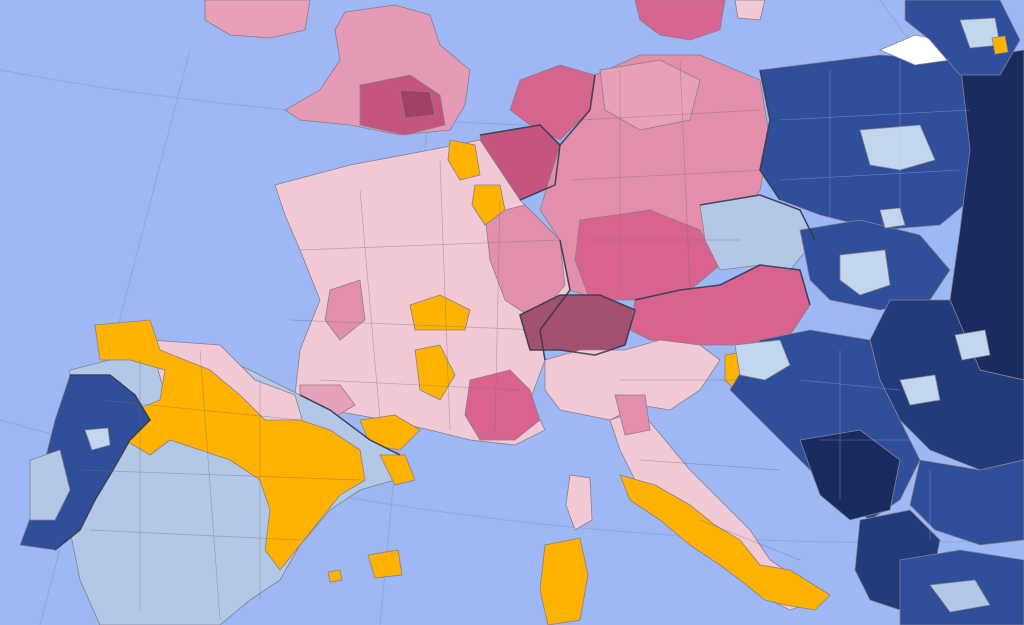 This screenshot has width=1024, height=625. Describe the element at coordinates (650, 95) in the screenshot. I see `germany-north` at that location.